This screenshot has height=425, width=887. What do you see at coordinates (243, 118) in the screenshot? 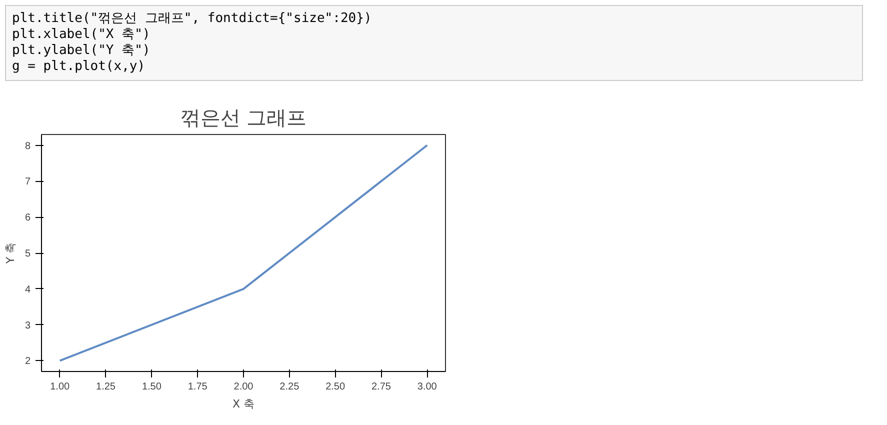
I see `chart-title: 꺾은선 그래프` at bounding box center [243, 118].